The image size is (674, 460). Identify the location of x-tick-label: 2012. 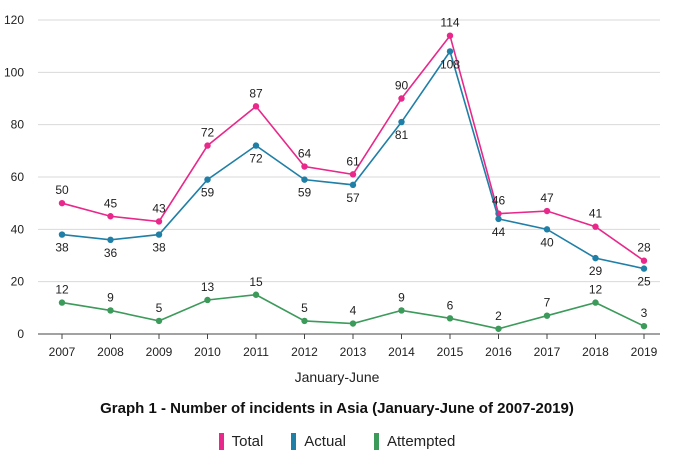
(304, 352).